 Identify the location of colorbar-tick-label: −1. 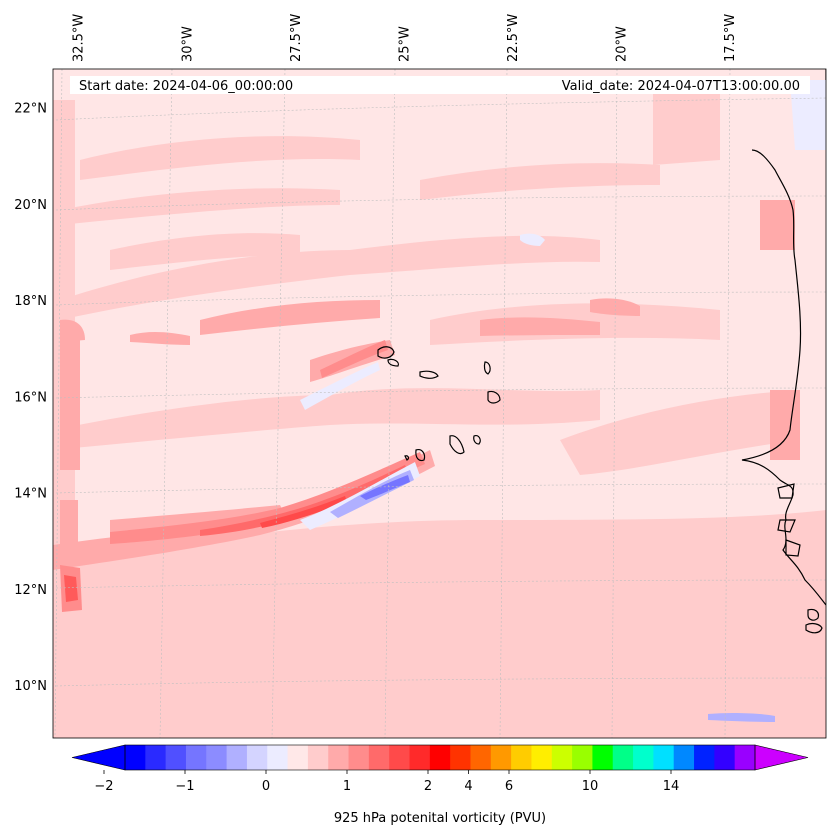
(184, 786).